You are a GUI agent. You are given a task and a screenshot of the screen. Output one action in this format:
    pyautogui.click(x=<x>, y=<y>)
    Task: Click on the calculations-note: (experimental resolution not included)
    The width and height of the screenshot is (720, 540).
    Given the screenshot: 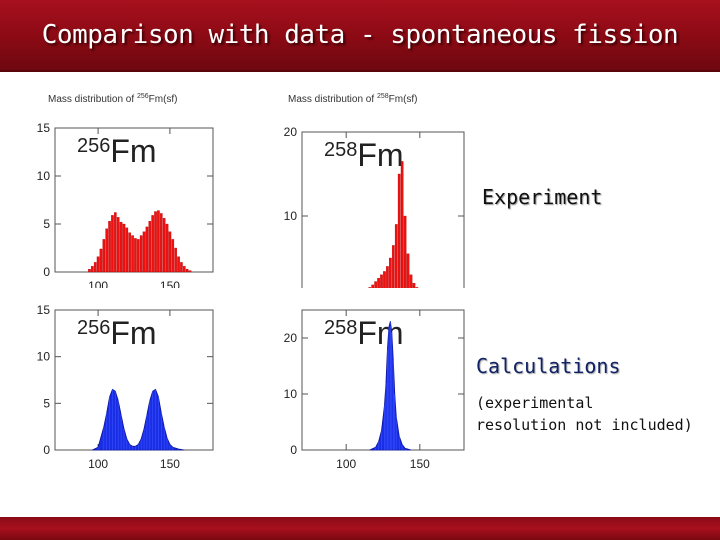 What is the action you would take?
    pyautogui.click(x=596, y=414)
    